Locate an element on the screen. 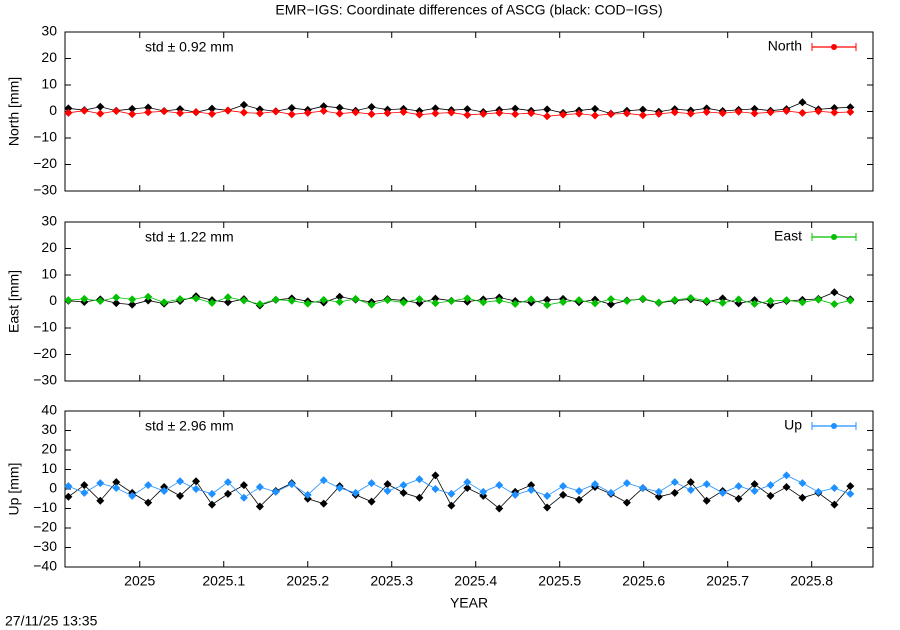 The image size is (900, 630). legend-label: Up is located at coordinates (793, 425).